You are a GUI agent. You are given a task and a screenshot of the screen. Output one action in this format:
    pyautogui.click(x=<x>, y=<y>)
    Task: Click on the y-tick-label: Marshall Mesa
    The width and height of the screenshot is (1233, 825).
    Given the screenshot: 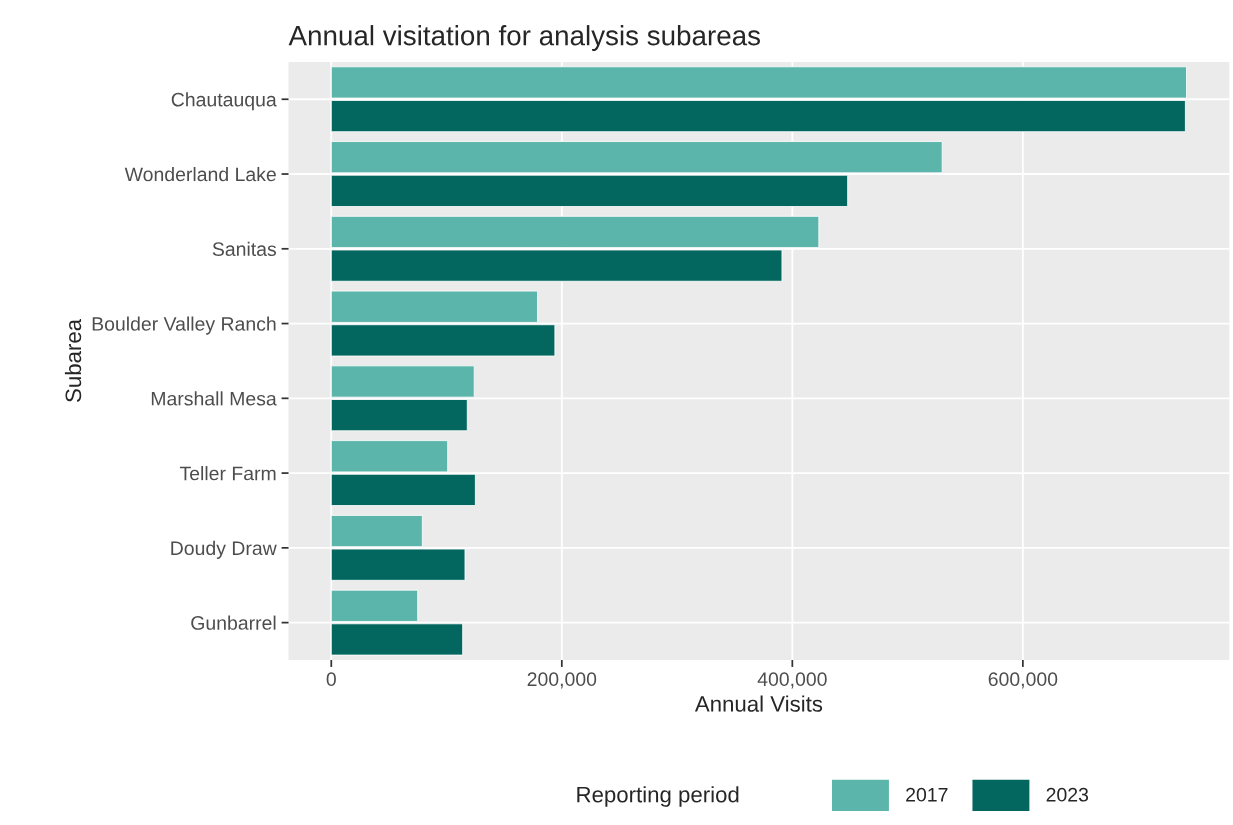 What is the action you would take?
    pyautogui.click(x=214, y=398)
    